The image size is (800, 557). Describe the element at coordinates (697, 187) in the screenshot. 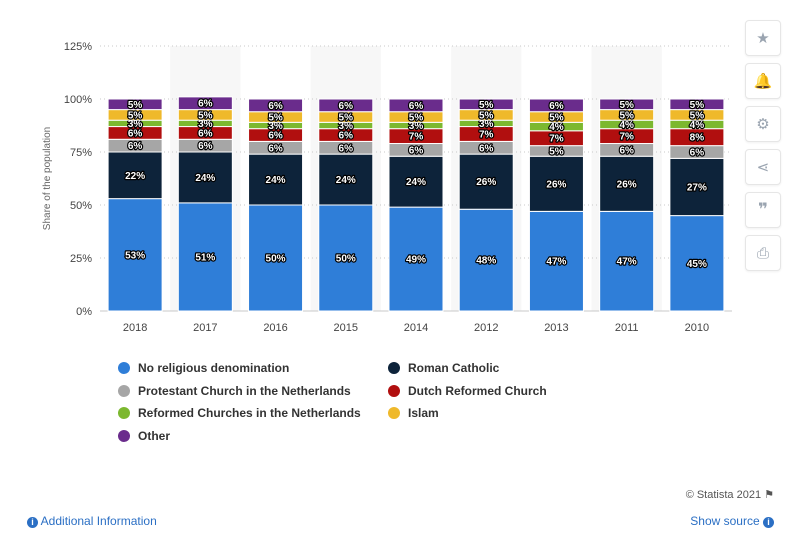

I see `data-label: 27%` at that location.